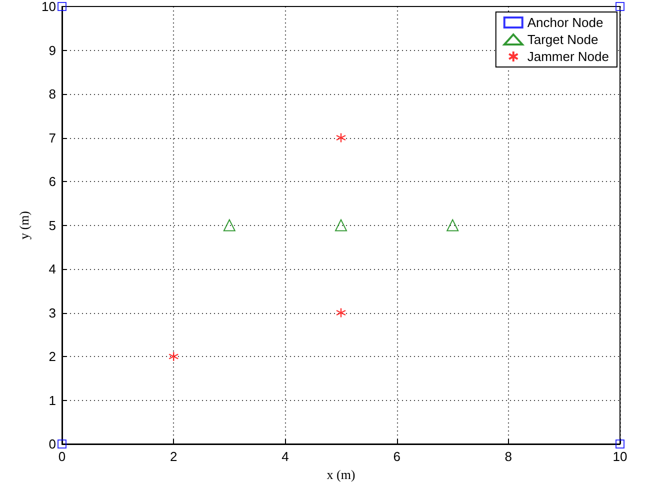 Image resolution: width=647 pixels, height=493 pixels. What do you see at coordinates (52, 50) in the screenshot?
I see `y-tick-label: 9` at bounding box center [52, 50].